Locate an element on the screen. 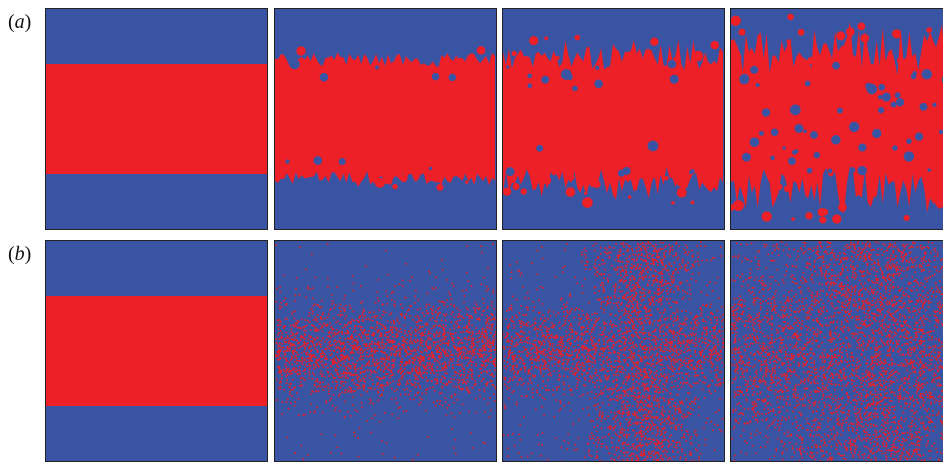  panel-b-3-image is located at coordinates (613, 351).